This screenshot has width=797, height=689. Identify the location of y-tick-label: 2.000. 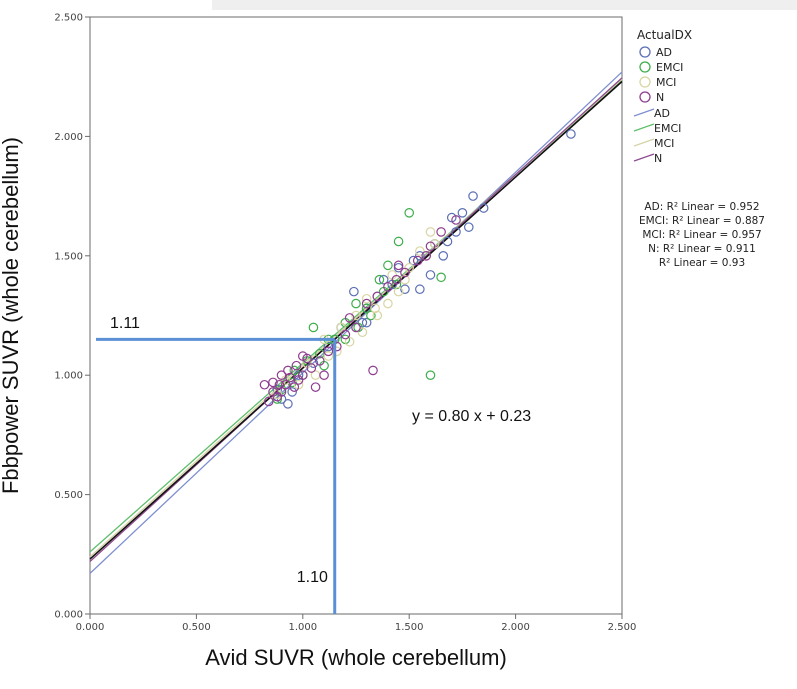
(68, 137).